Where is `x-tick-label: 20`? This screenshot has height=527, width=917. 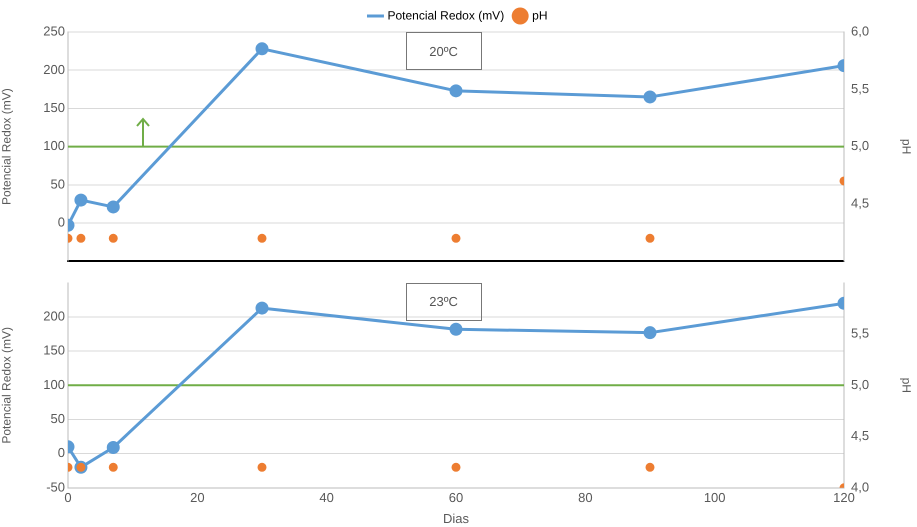
x-tick-label: 20 is located at coordinates (197, 498).